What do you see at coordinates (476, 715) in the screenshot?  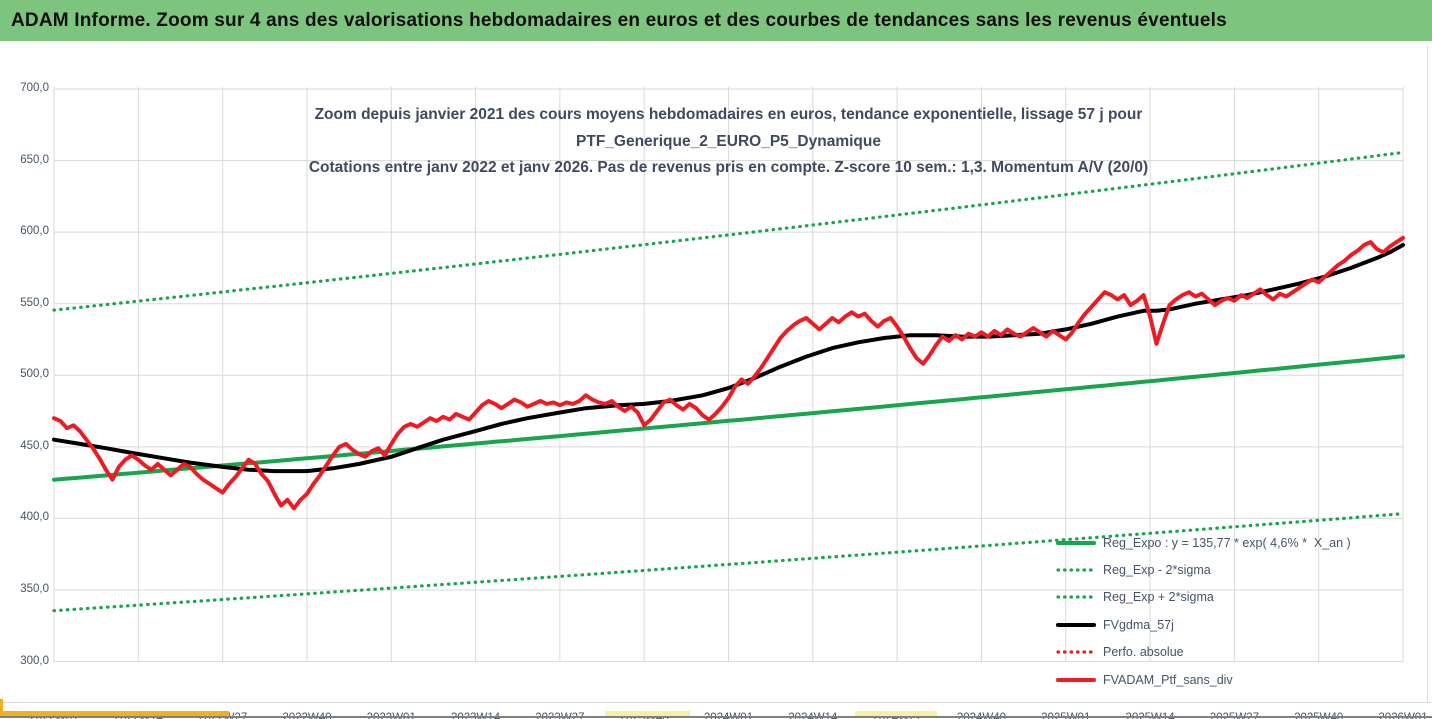 I see `x-axis-tick-label: 2023W14` at bounding box center [476, 715].